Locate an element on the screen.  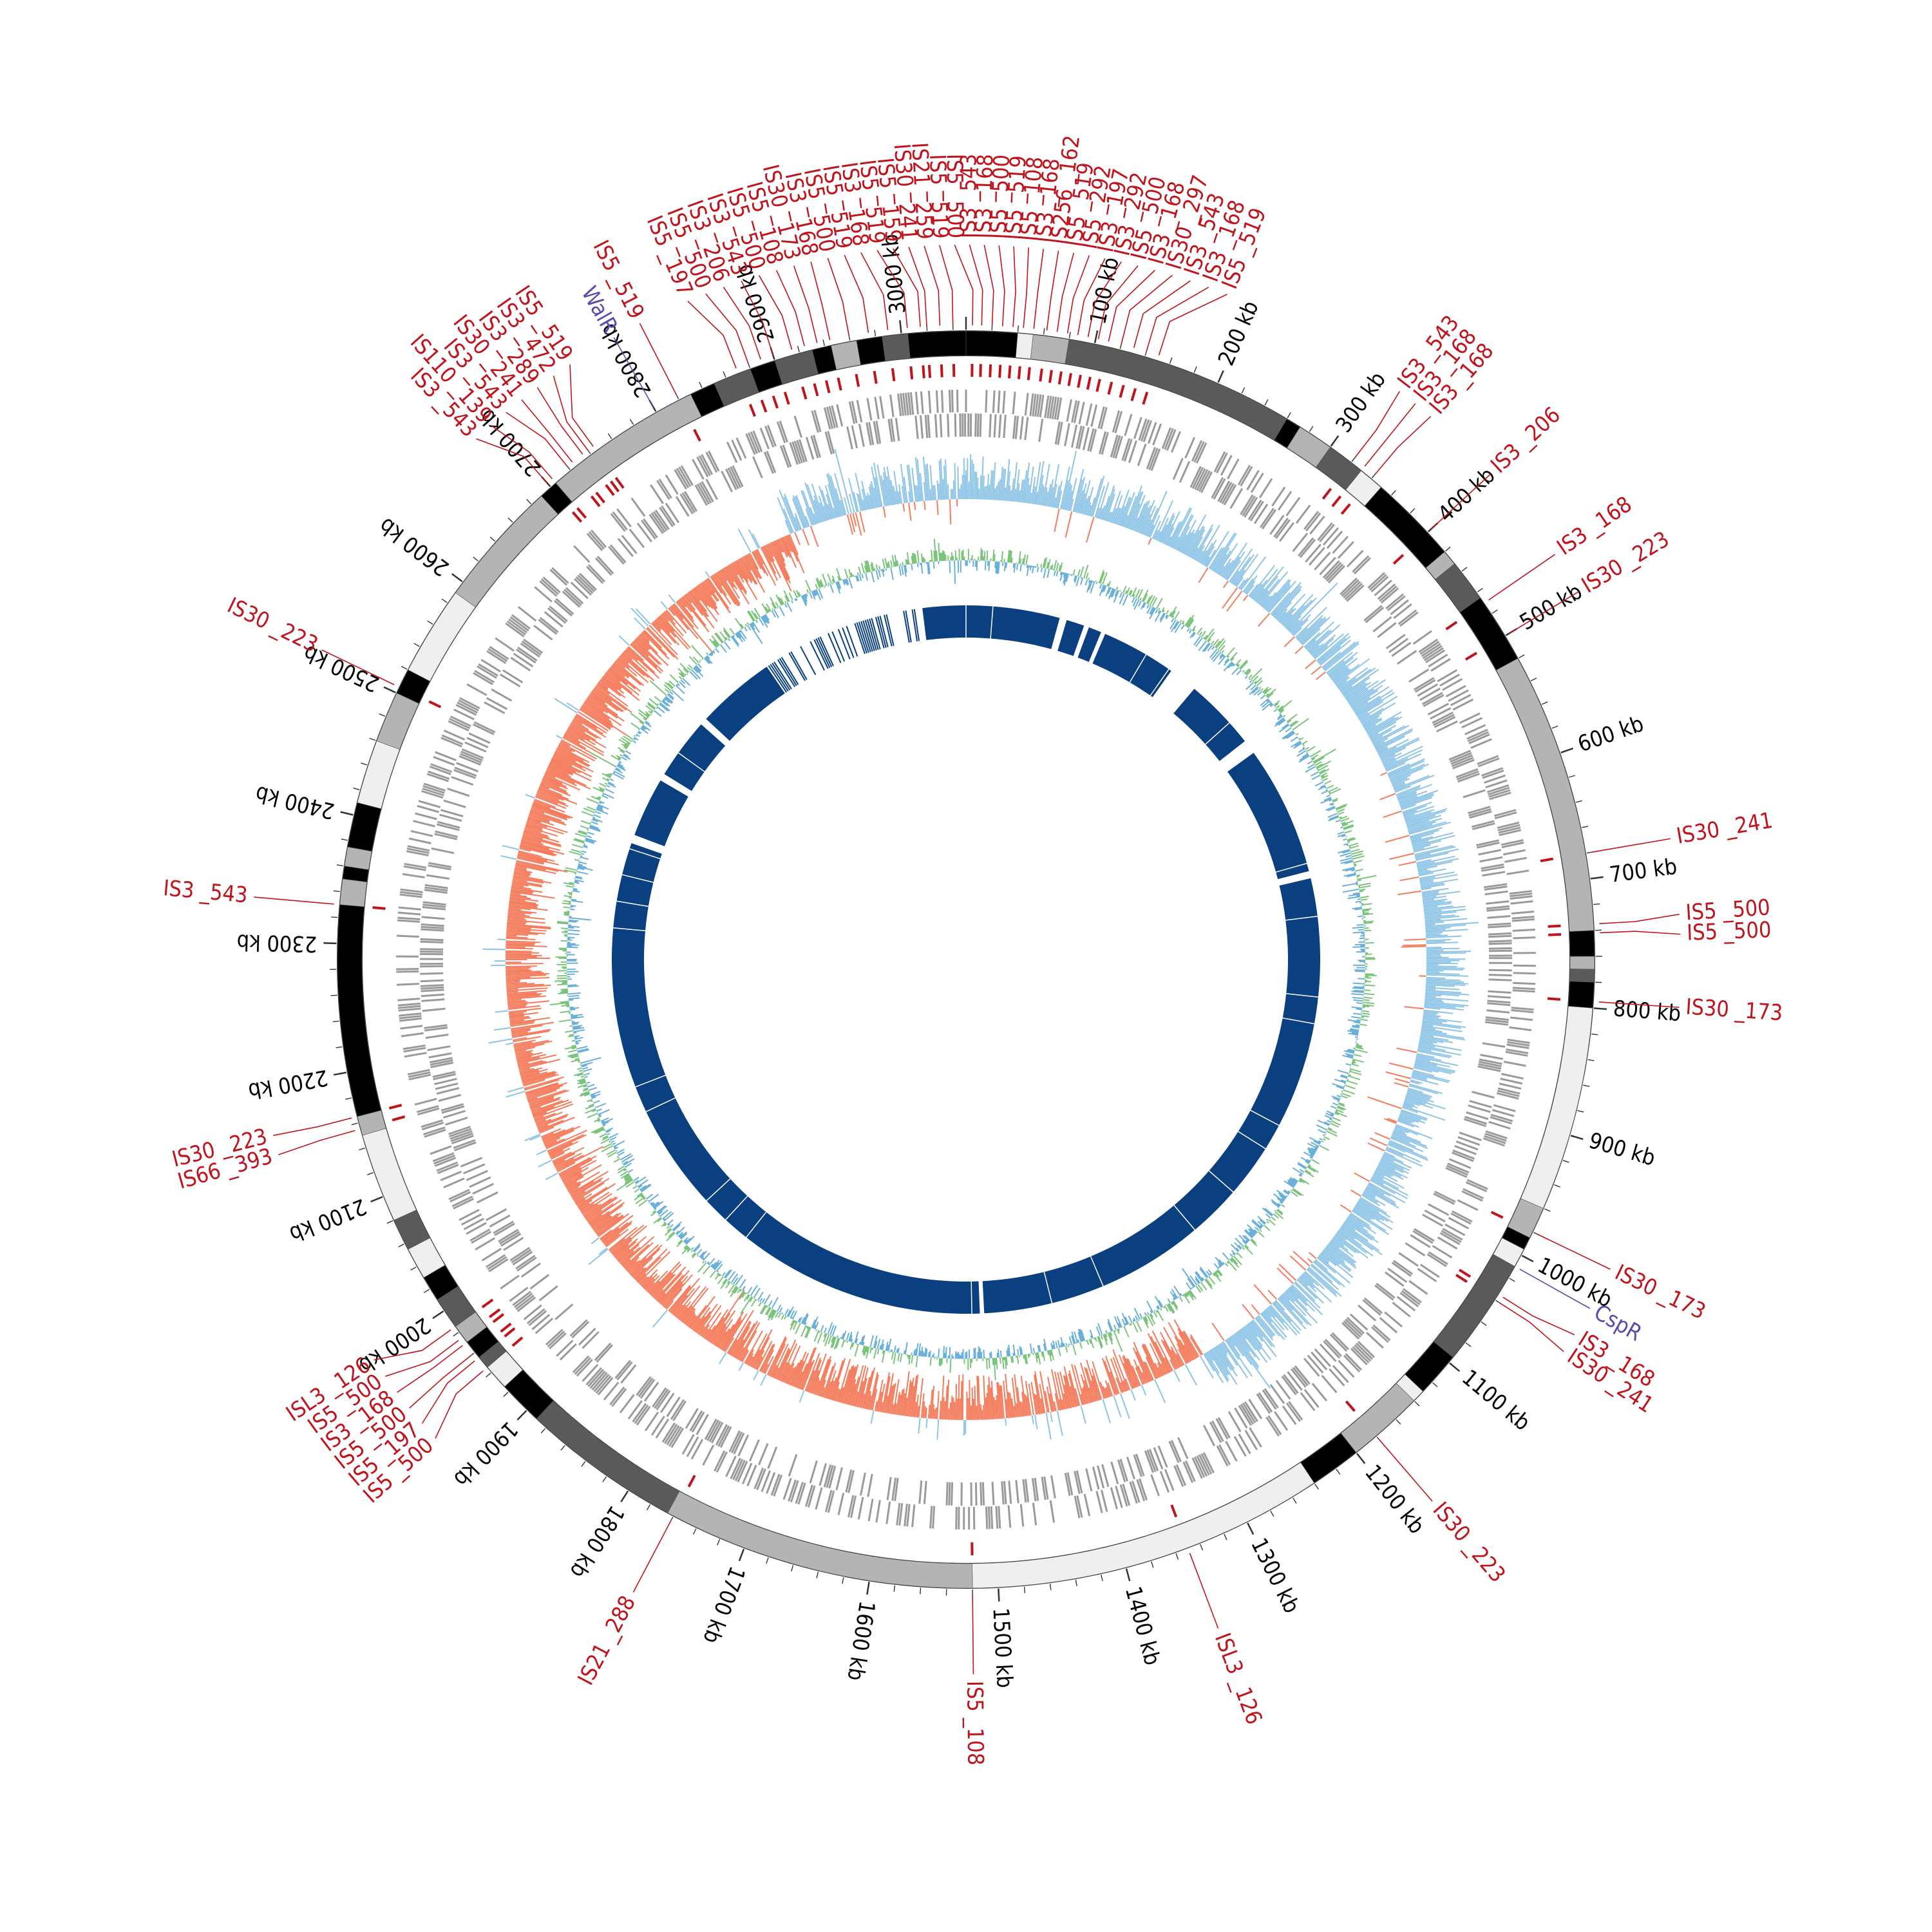
tick-label: 3000 kb is located at coordinates (894, 273).